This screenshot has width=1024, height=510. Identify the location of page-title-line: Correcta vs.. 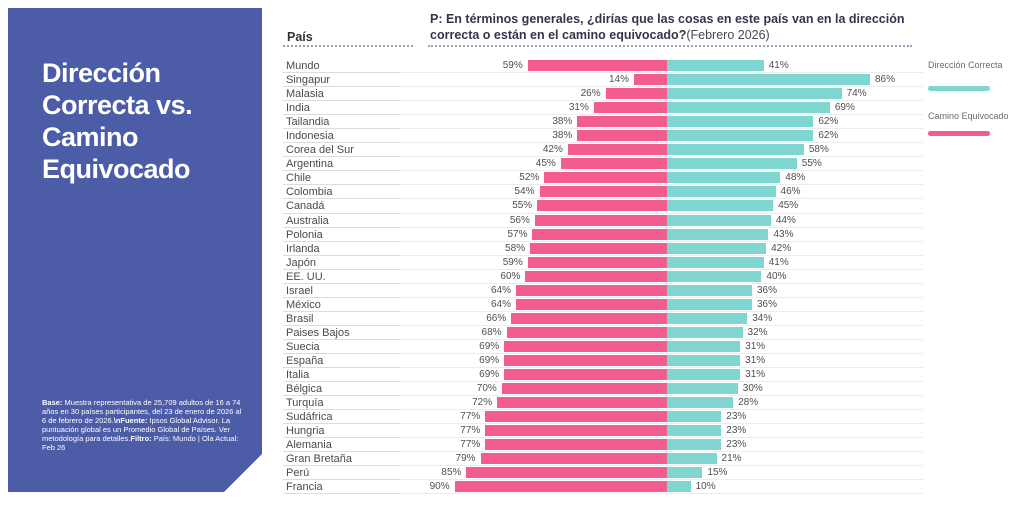
(117, 105).